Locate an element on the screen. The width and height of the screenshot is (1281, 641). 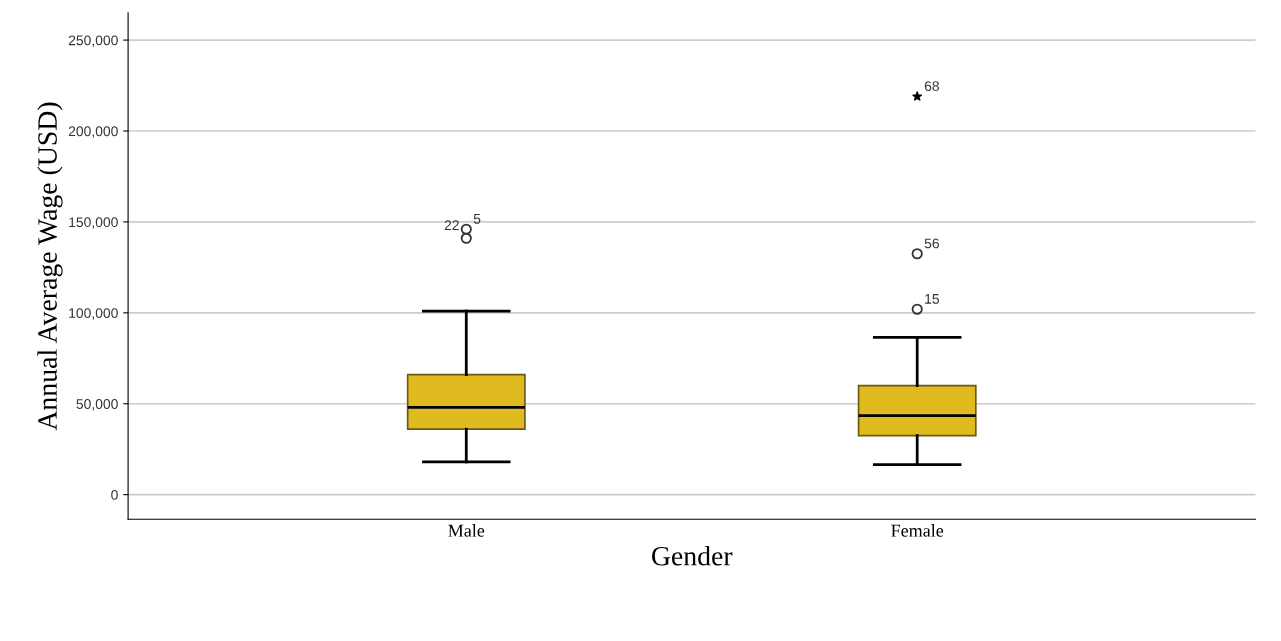
y-tick-label: 0 is located at coordinates (114, 495).